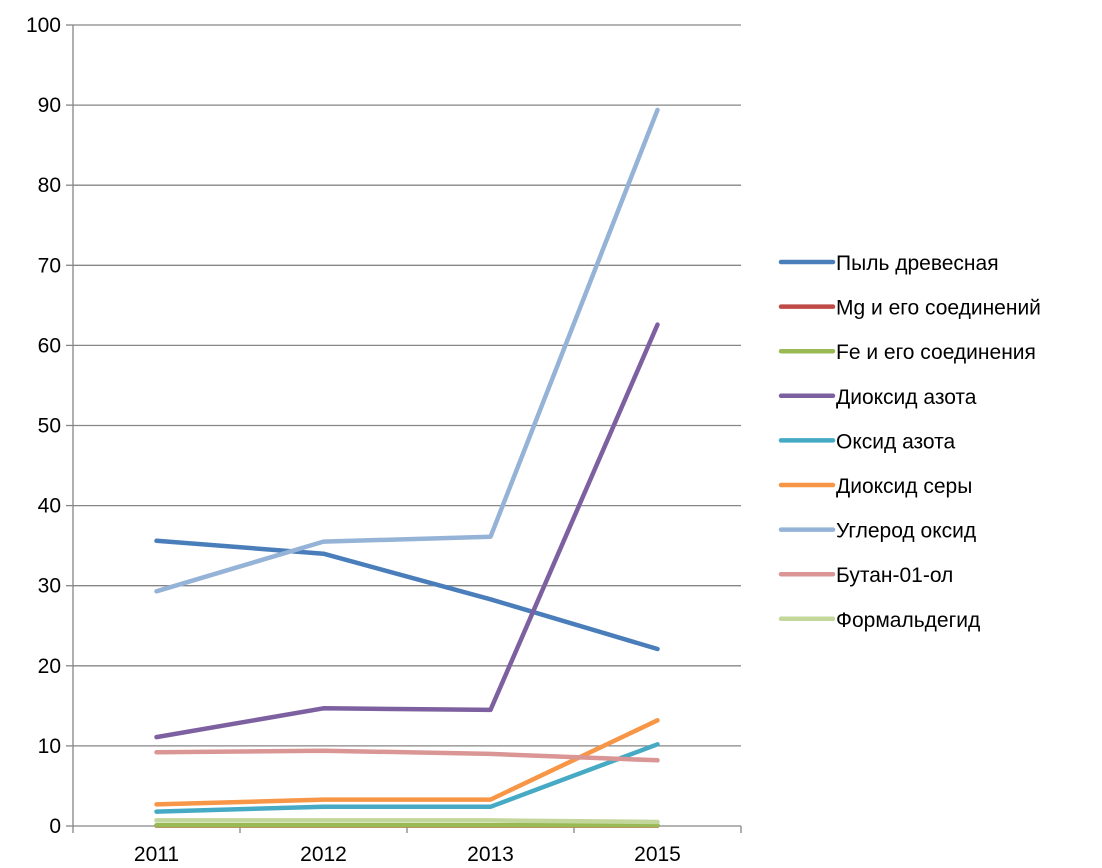 This screenshot has width=1102, height=868. Describe the element at coordinates (49, 265) in the screenshot. I see `y-tick-label: 70` at that location.